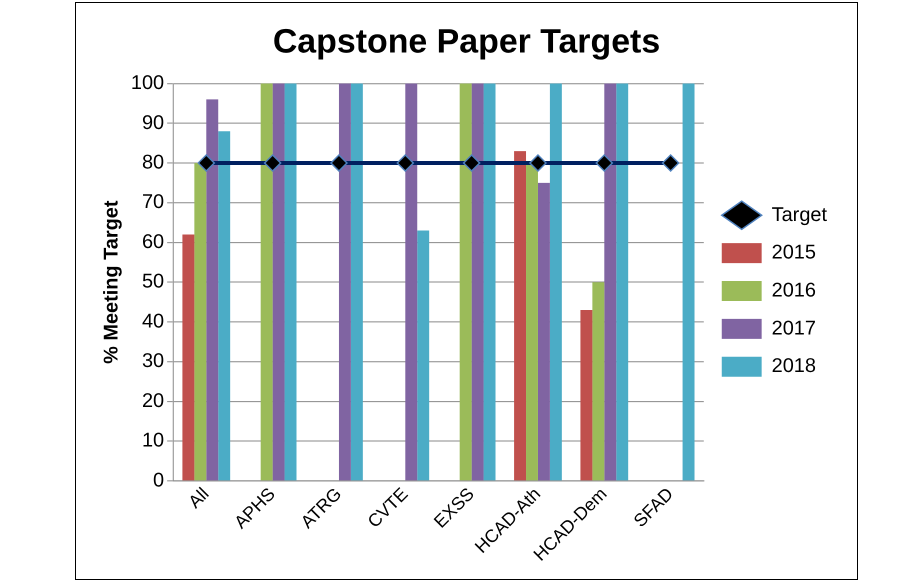 This screenshot has height=584, width=911. What do you see at coordinates (153, 163) in the screenshot?
I see `y-tick-label: 80` at bounding box center [153, 163].